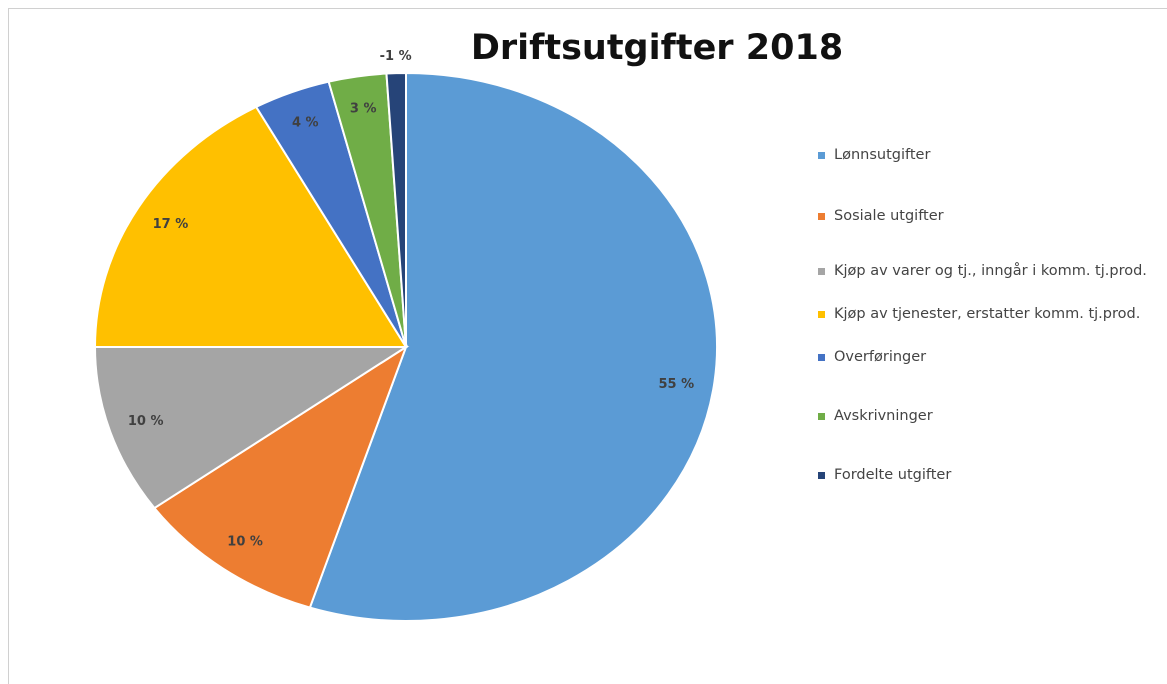 The width and height of the screenshot is (1167, 684). I want to click on legend-item: Overføringer, so click(988, 357).